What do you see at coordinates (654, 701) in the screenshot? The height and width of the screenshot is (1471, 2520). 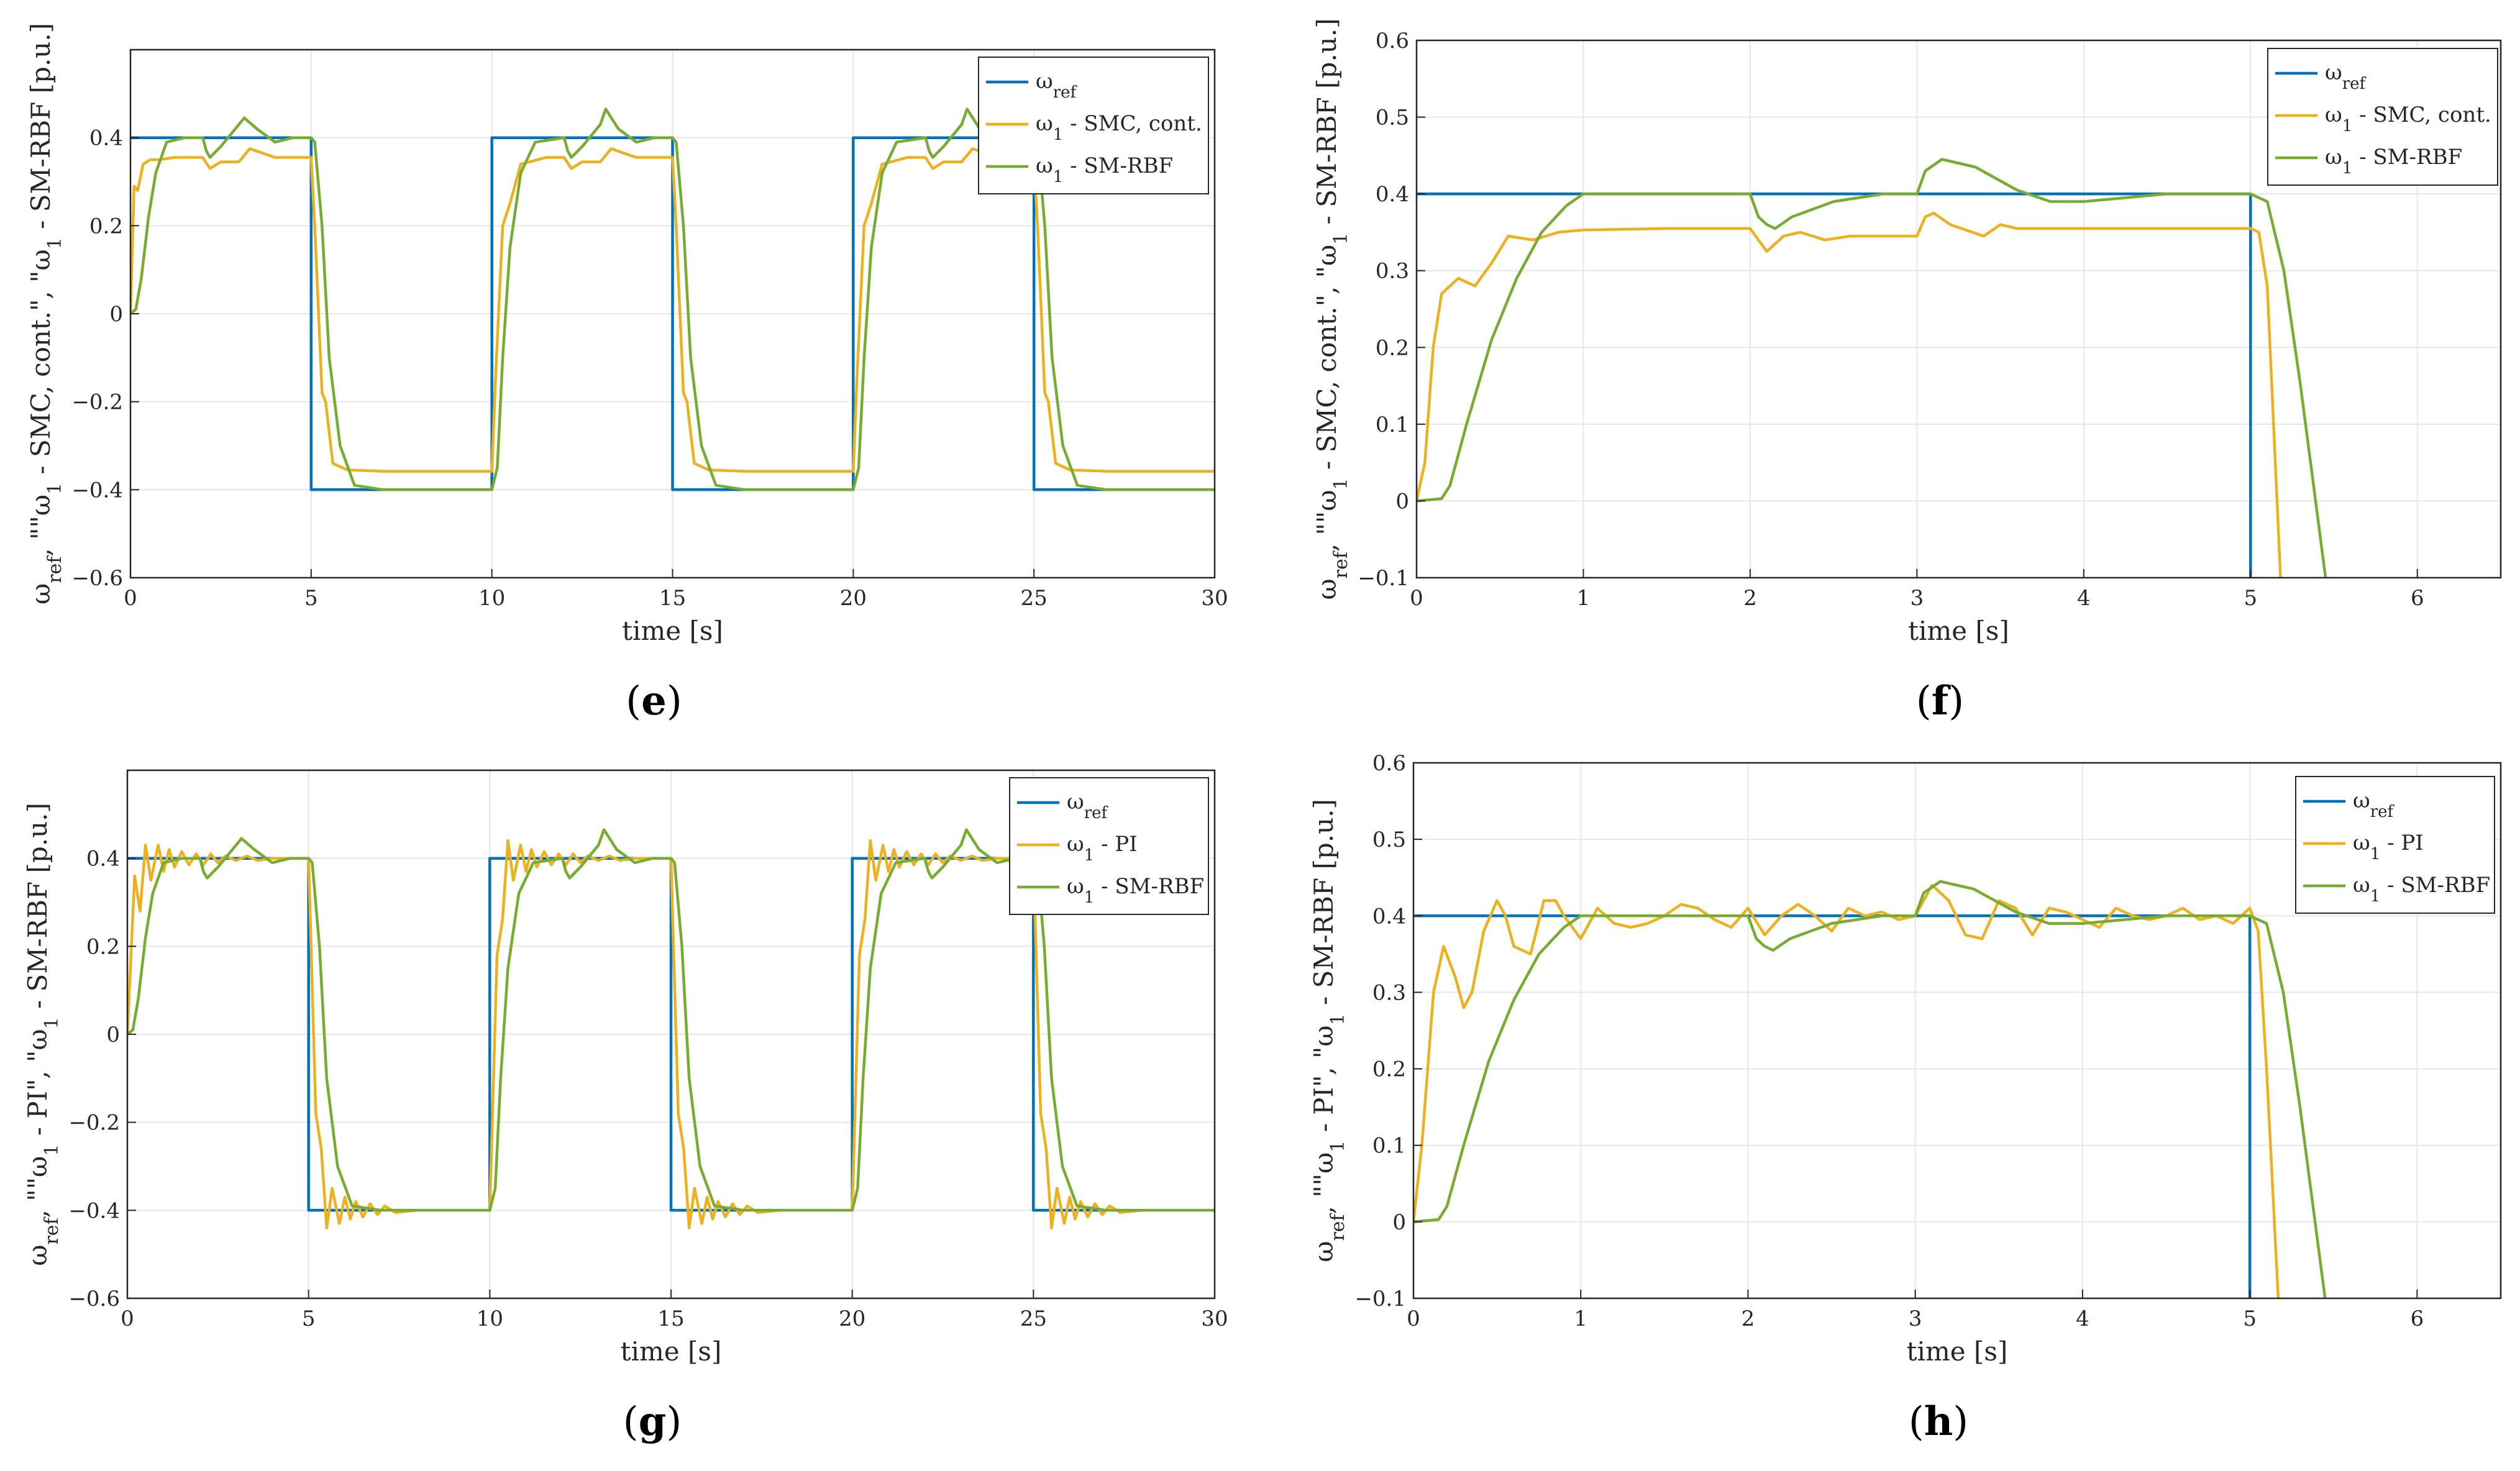 I see `panel-label: (e)` at bounding box center [654, 701].